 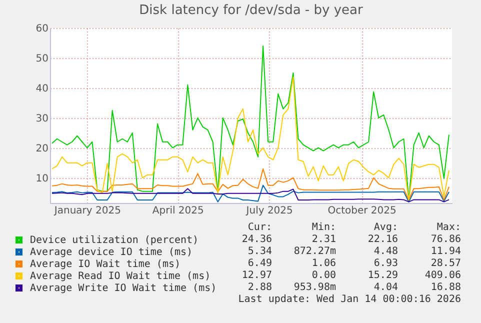 What do you see at coordinates (386, 228) in the screenshot?
I see `text: Avg:` at bounding box center [386, 228].